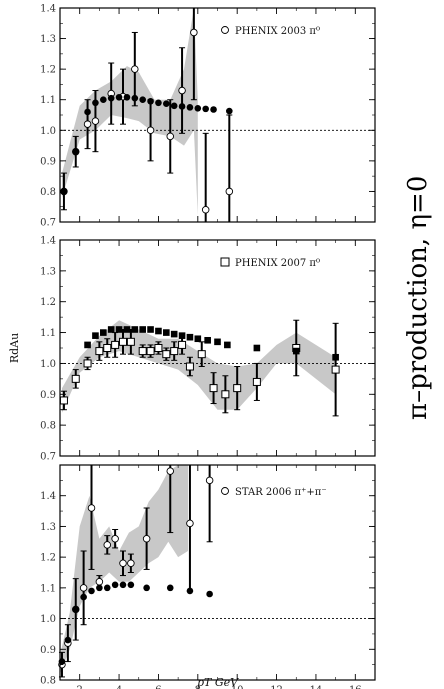  I want to click on y-tick-label: 0.7, so click(48, 457).